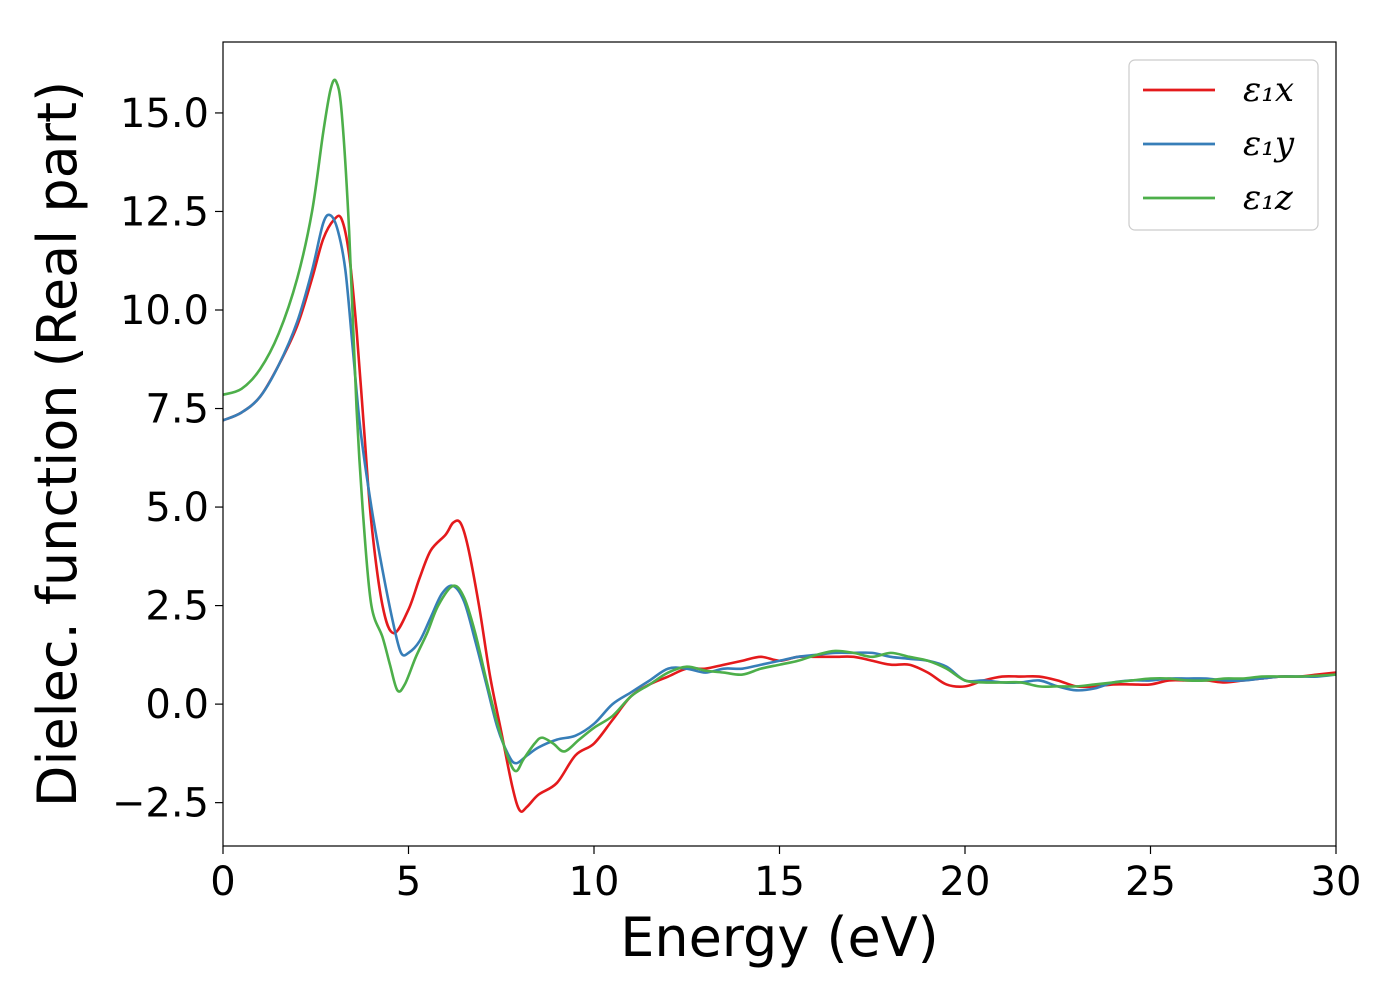 This screenshot has width=1400, height=1000. I want to click on x-tick-label: 25, so click(1150, 882).